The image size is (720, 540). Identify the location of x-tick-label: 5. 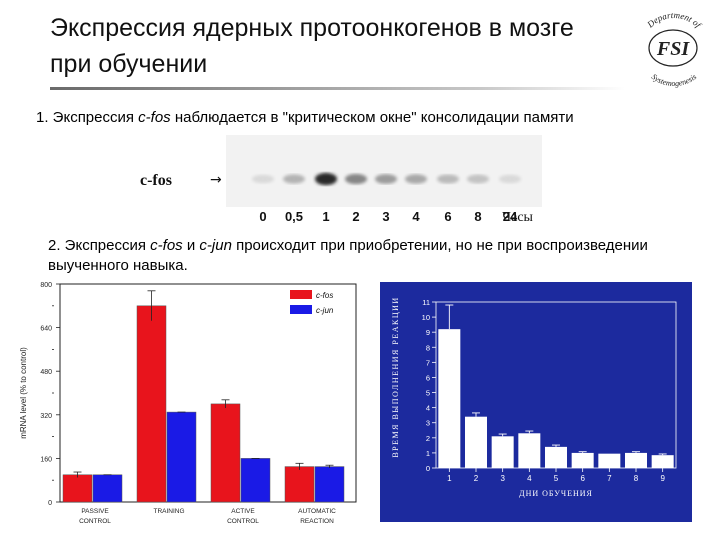
(556, 478).